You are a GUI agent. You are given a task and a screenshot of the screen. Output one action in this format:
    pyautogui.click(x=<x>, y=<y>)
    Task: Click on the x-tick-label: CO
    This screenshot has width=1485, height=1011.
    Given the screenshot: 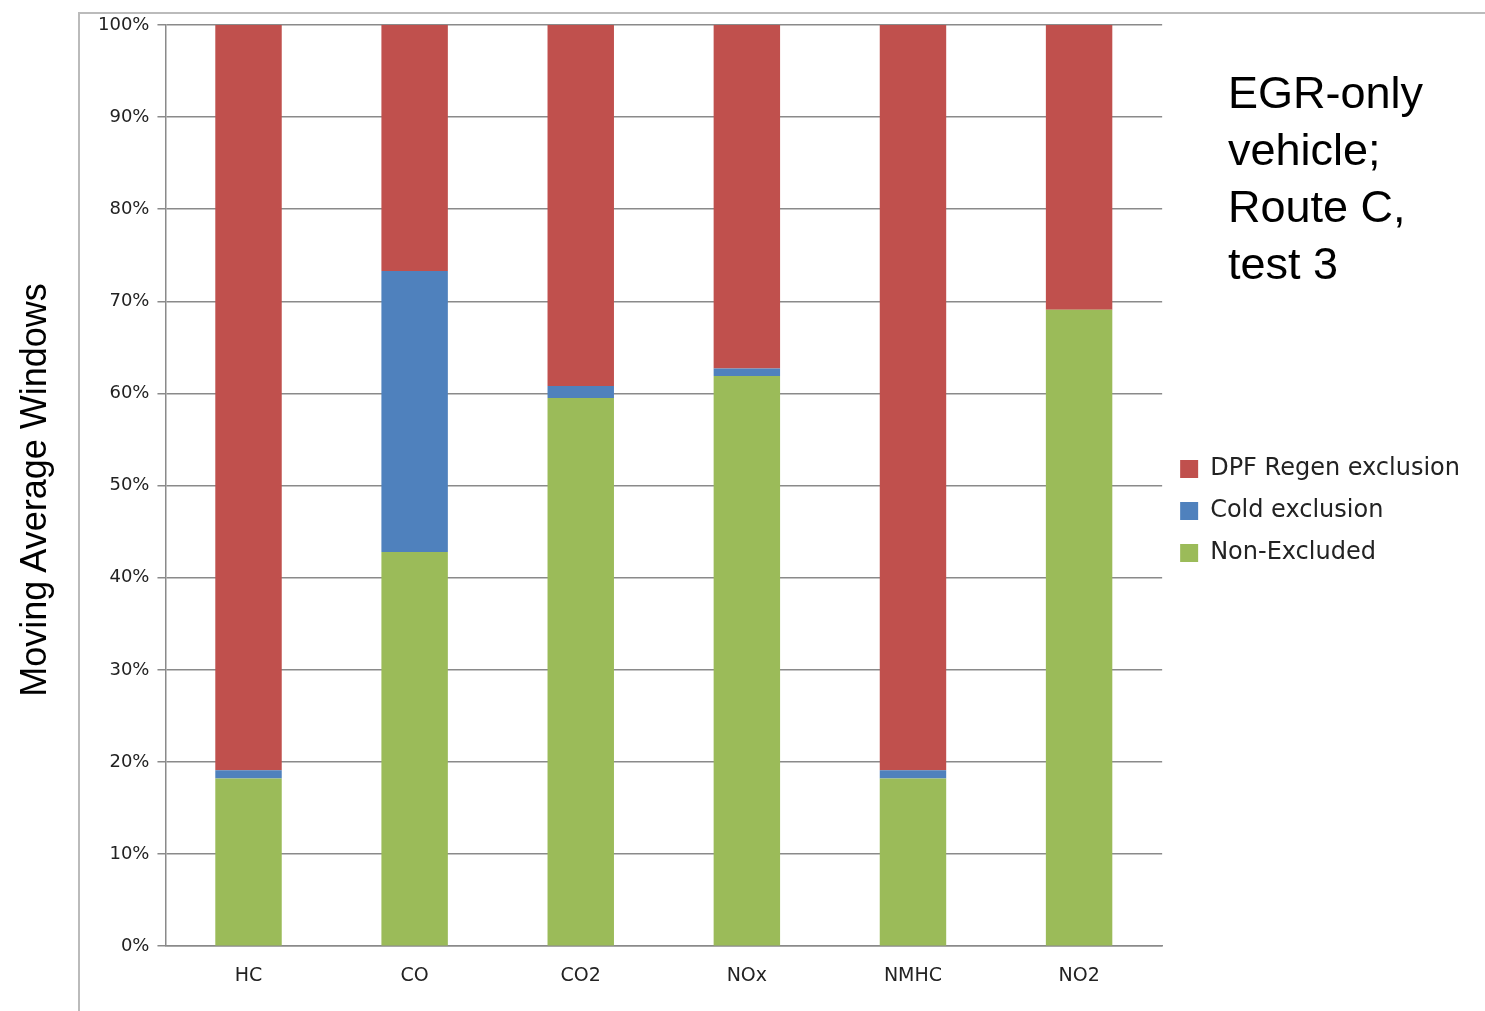 What is the action you would take?
    pyautogui.click(x=414, y=973)
    